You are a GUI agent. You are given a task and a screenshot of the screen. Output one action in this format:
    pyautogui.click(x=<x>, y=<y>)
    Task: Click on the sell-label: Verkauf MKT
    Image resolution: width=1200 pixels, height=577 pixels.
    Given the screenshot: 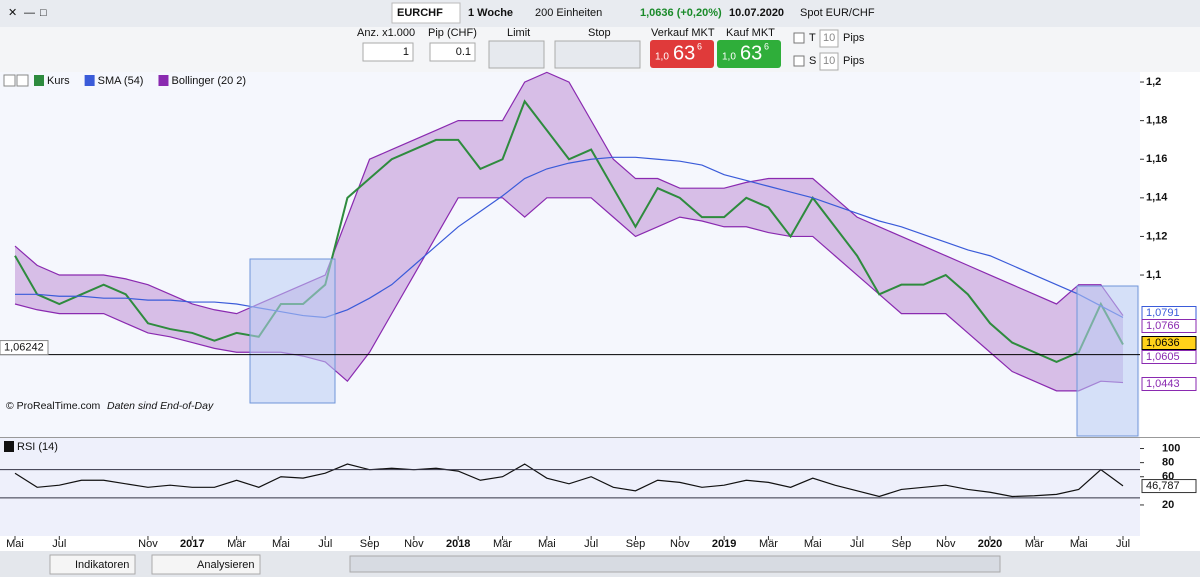 What is the action you would take?
    pyautogui.click(x=683, y=33)
    